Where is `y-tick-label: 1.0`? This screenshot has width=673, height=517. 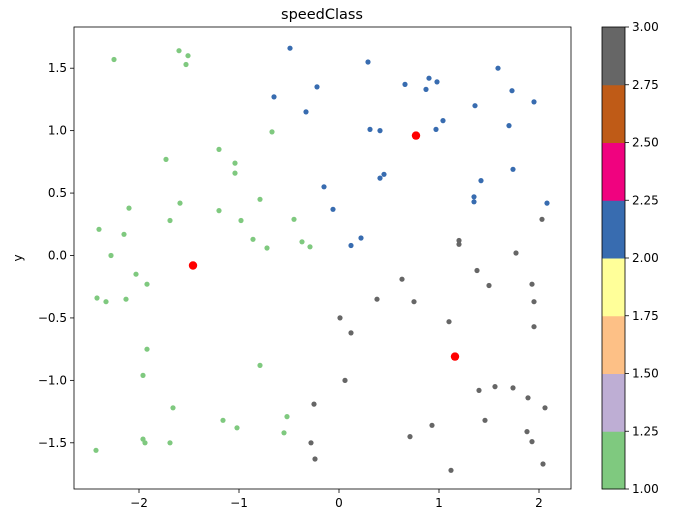
y-tick-label: 1.0 is located at coordinates (57, 131).